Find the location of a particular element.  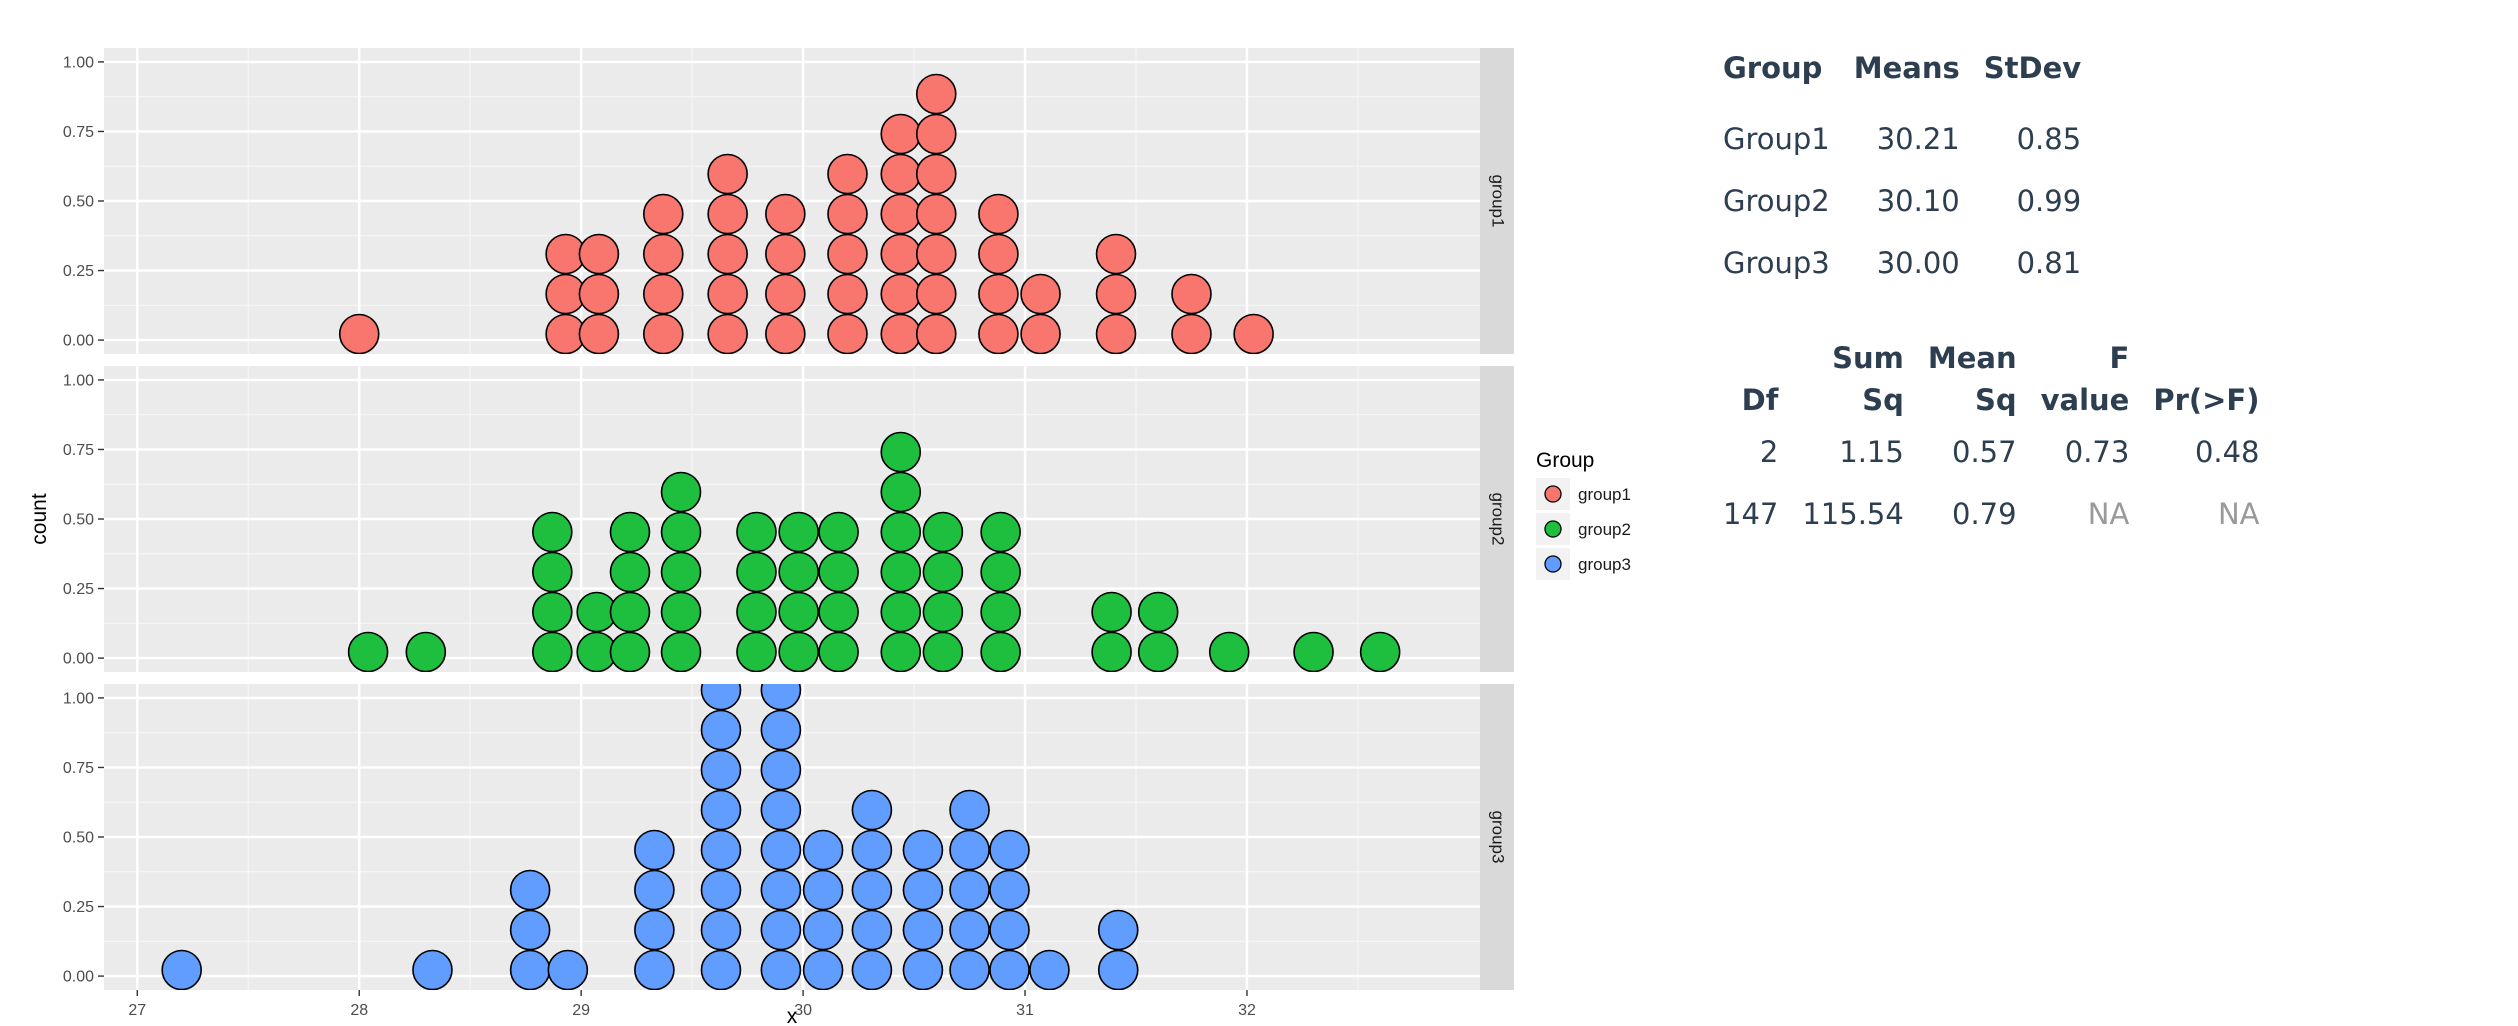

anova-header-mean-sq: Mean Sq is located at coordinates (1972, 379).